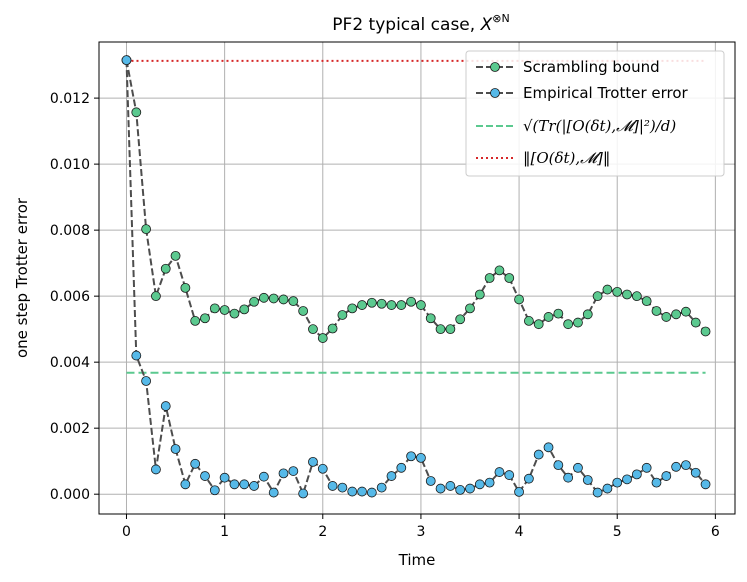 This screenshot has width=747, height=582. Describe the element at coordinates (70, 99) in the screenshot. I see `y-tick-label: 0.012` at that location.